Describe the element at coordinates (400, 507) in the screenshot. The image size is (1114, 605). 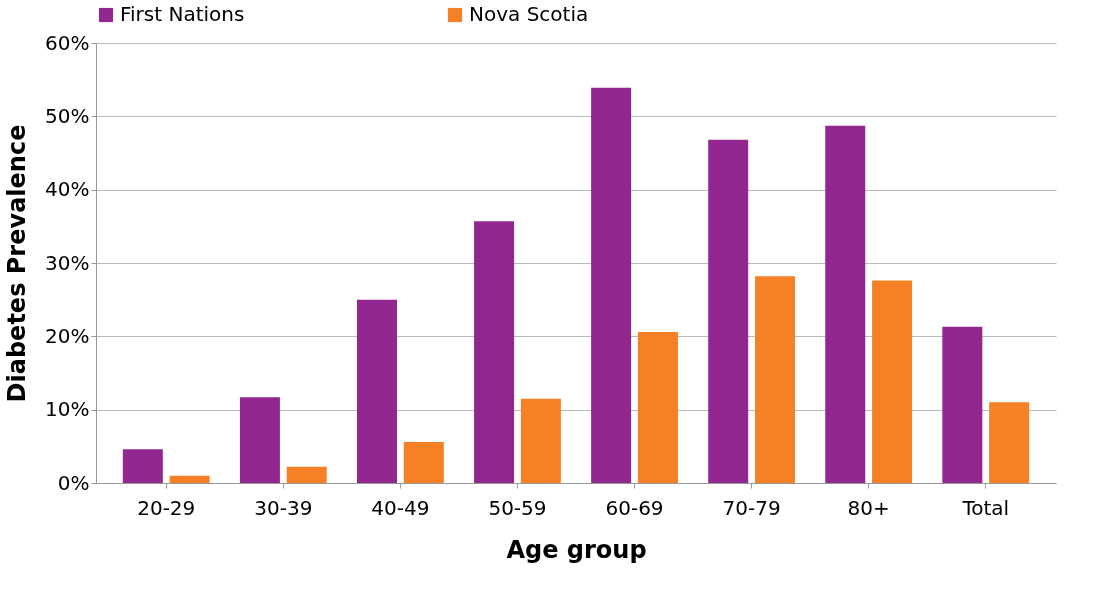
I see `x-tick-label: 40-49` at that location.